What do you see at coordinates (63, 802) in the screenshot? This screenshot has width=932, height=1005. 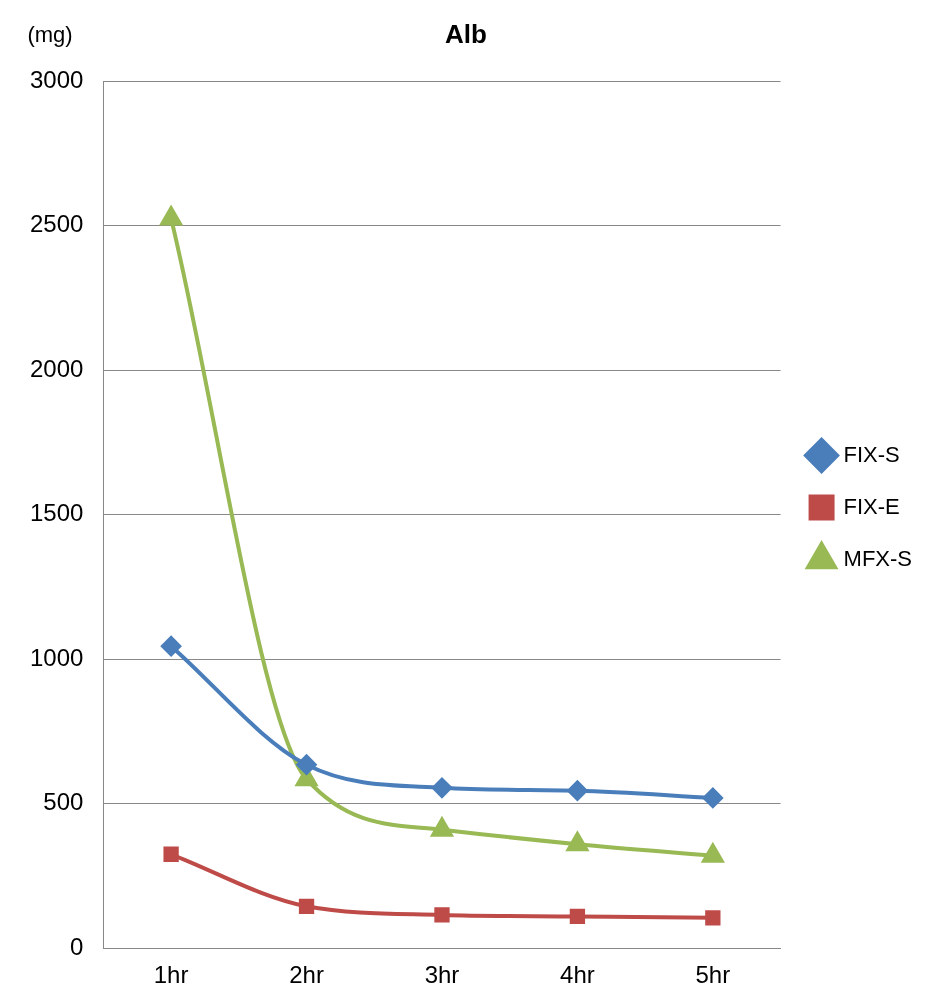 I see `y-tick-label: 500` at bounding box center [63, 802].